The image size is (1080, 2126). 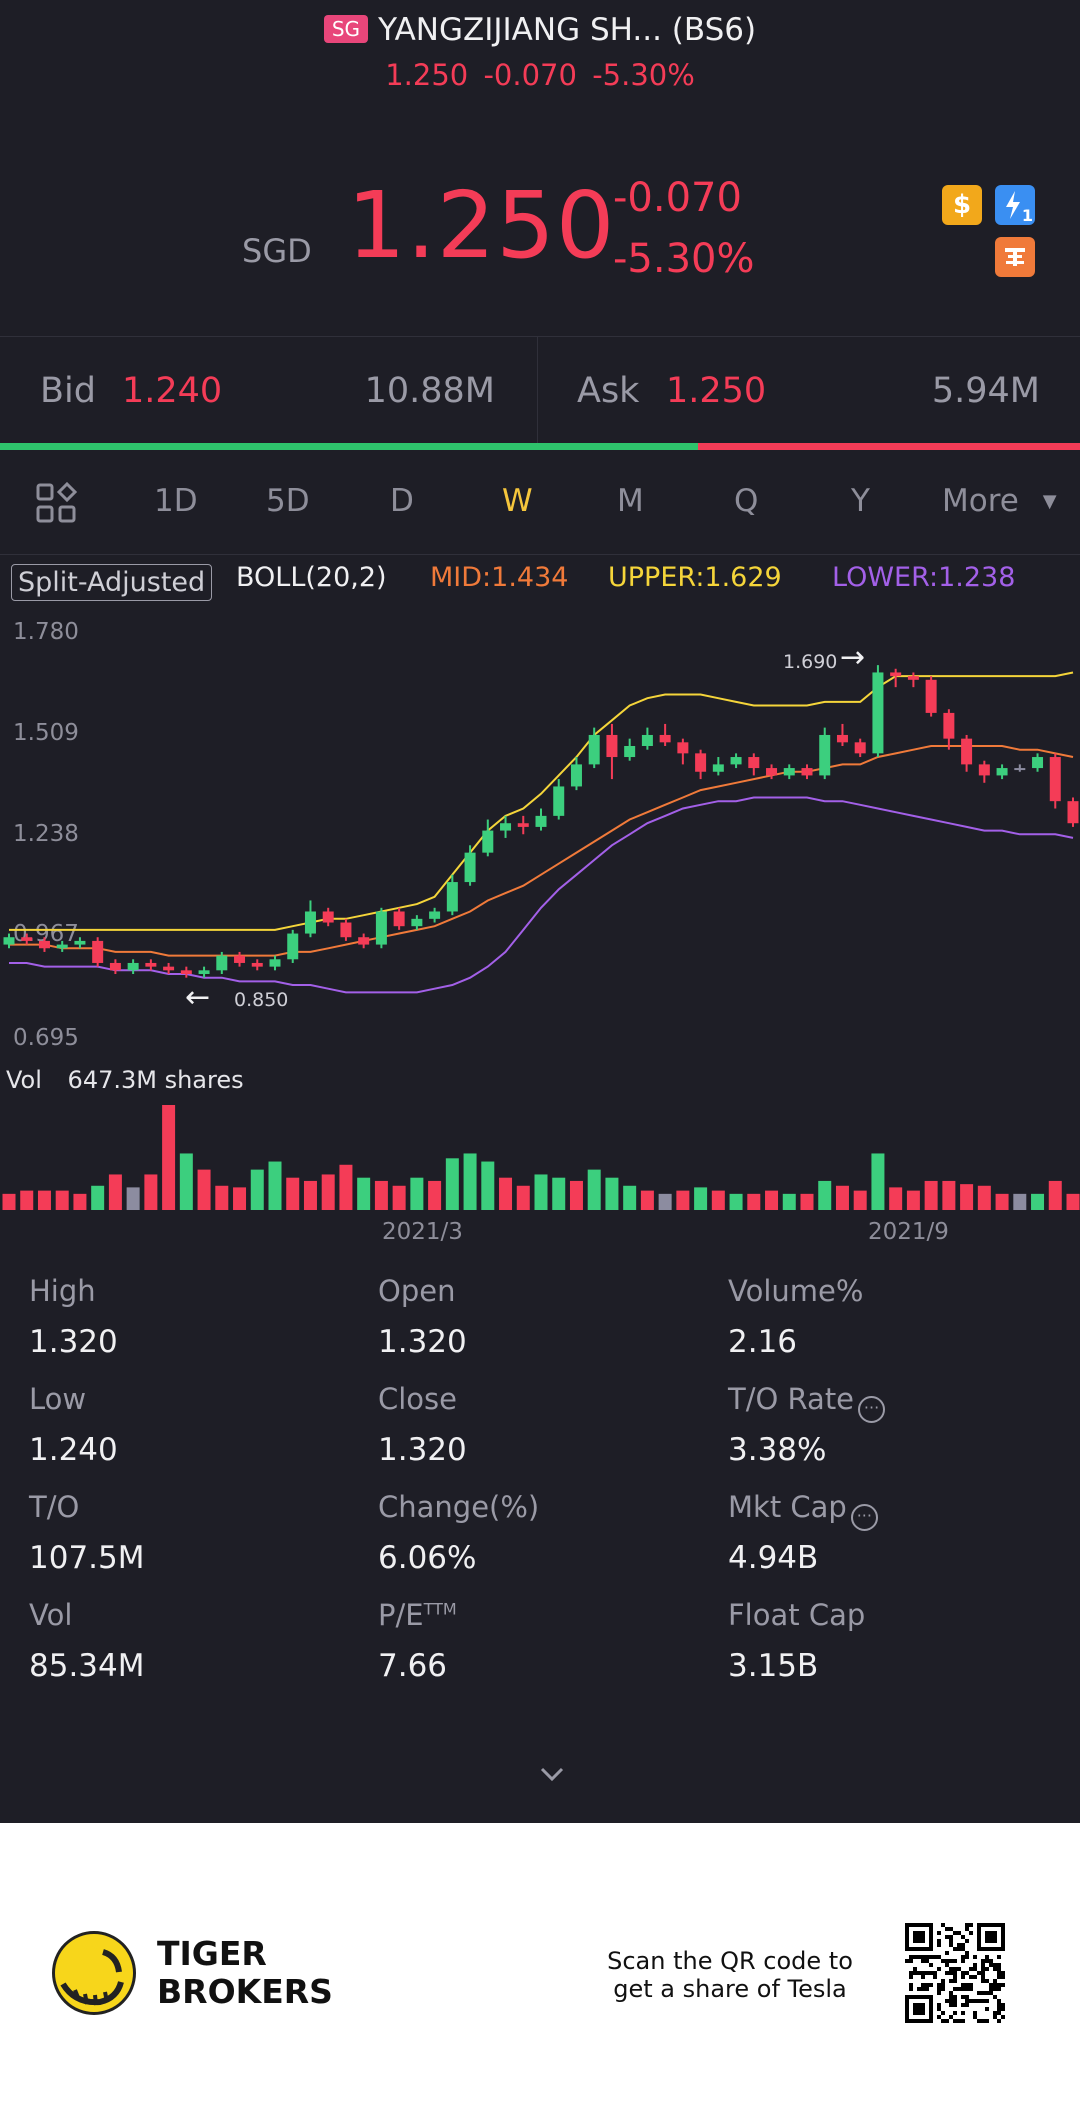 I want to click on stat-label-high: High, so click(x=62, y=1291).